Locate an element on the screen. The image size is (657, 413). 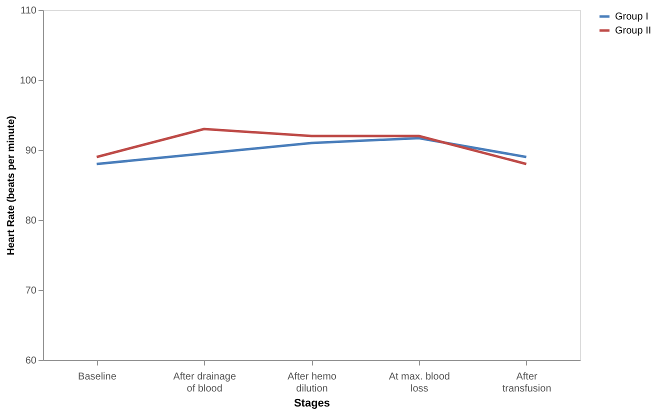
y-tick-label: 80 is located at coordinates (31, 221).